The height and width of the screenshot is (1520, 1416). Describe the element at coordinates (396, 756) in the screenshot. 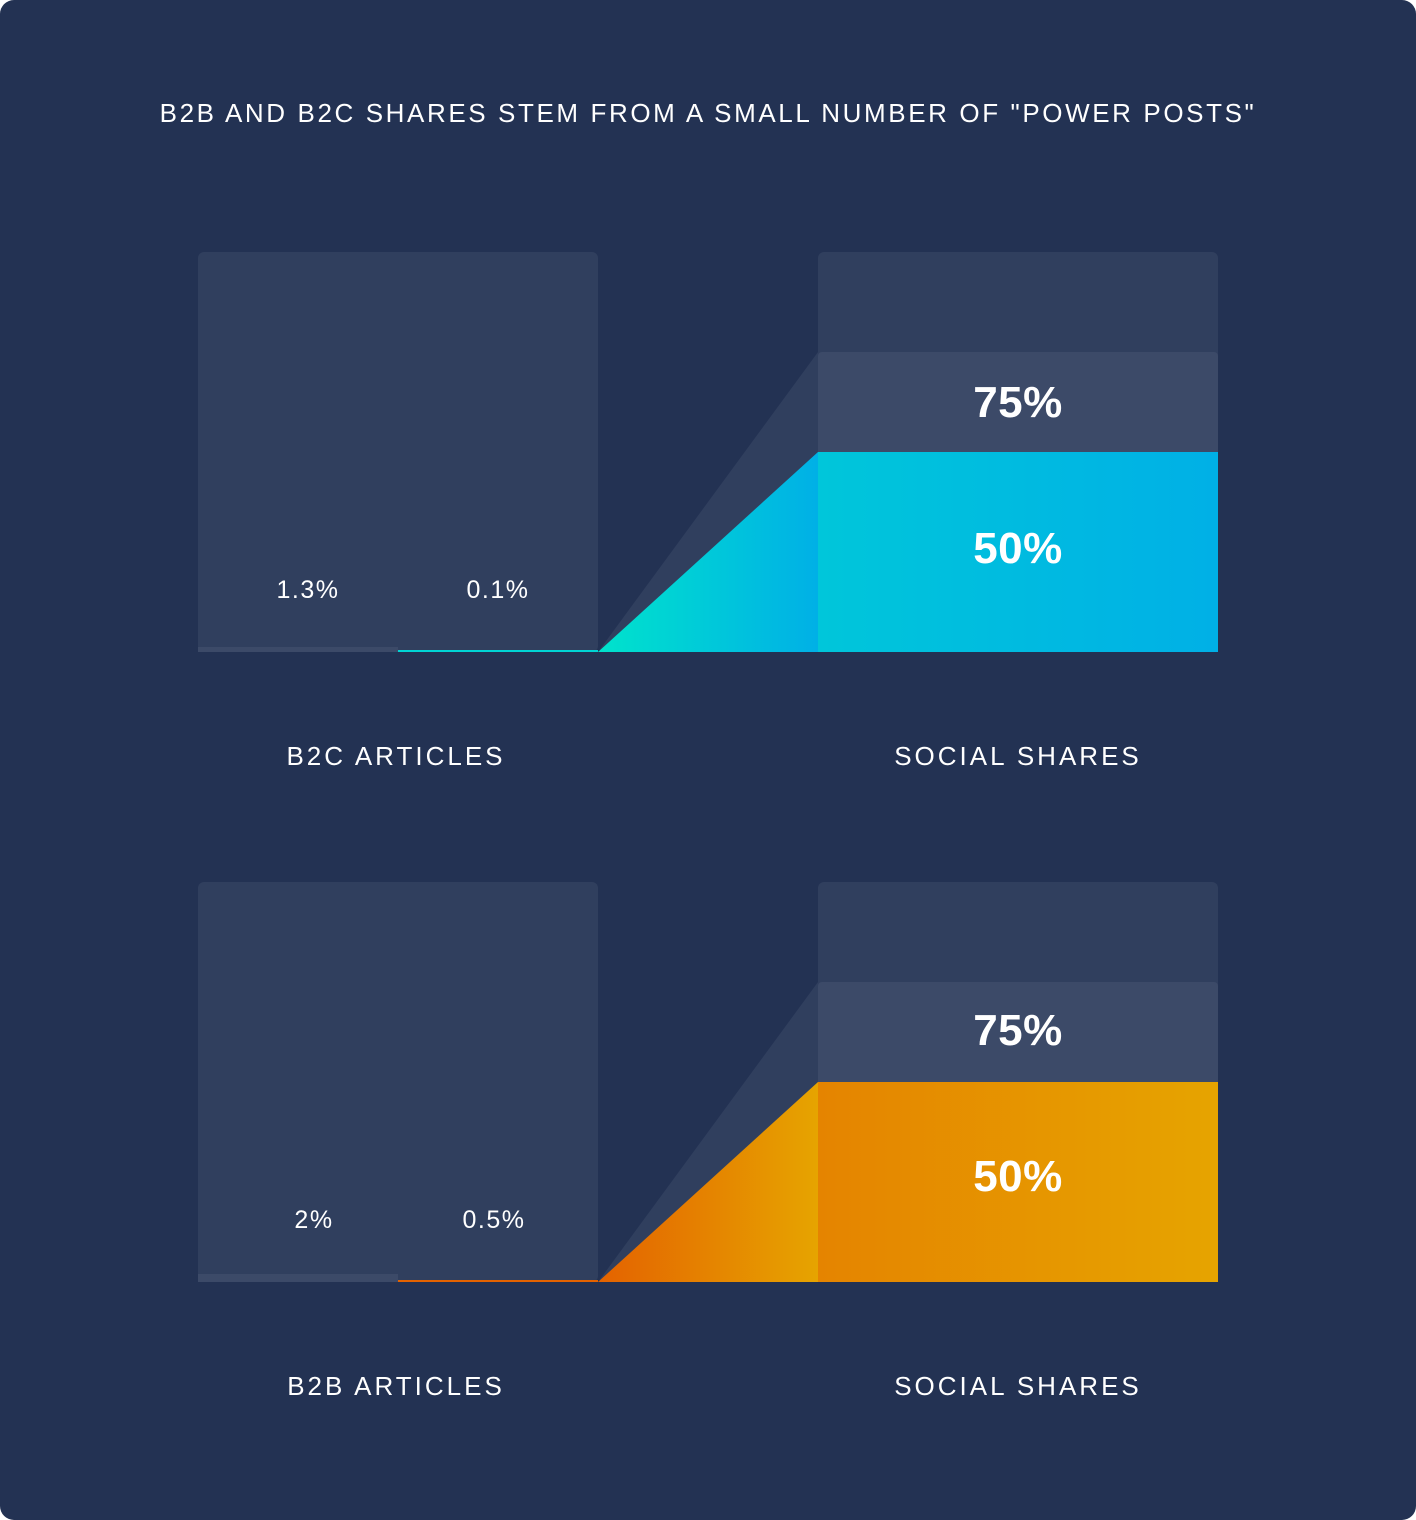

I see `b2c-articles-label: B2C ARTICLES` at that location.